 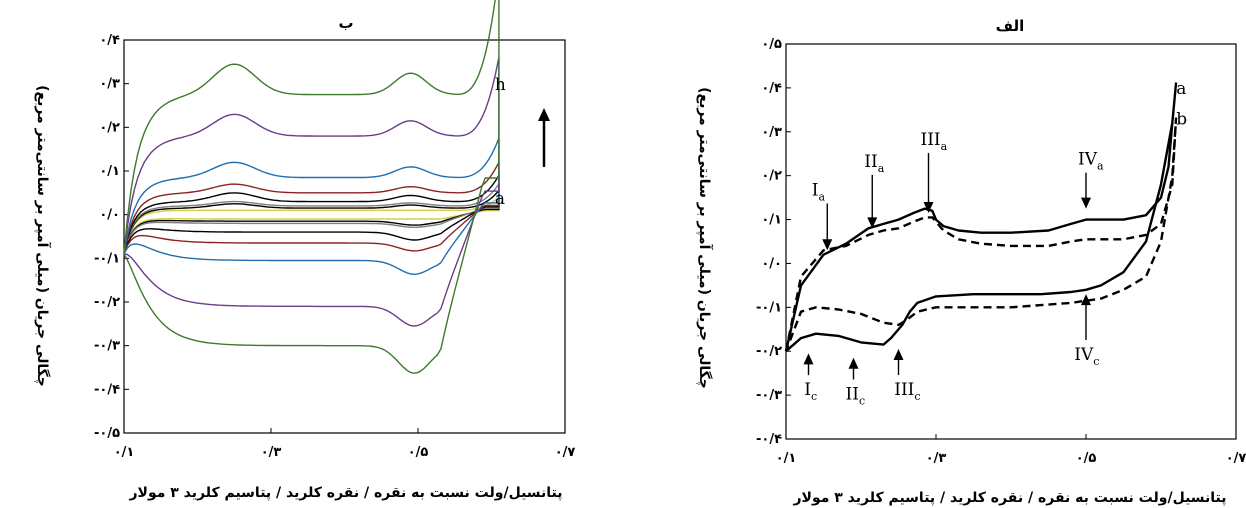 What do you see at coordinates (109, 40) in the screenshot?
I see `panel-b-y-tick-label: ۰/۴` at bounding box center [109, 40].